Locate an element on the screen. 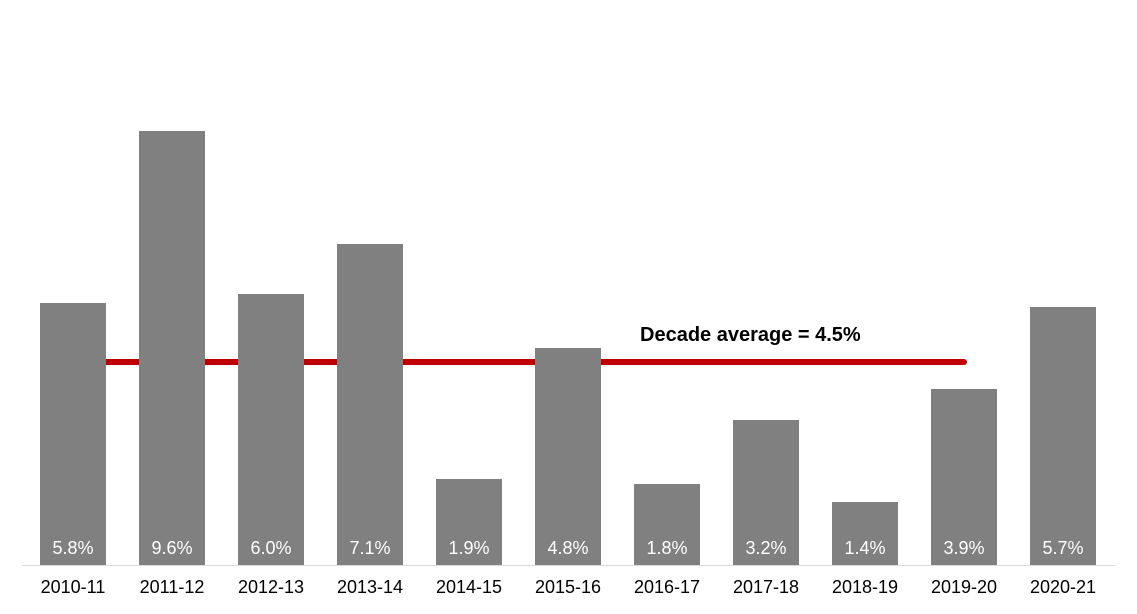 Image resolution: width=1137 pixels, height=614 pixels. x-axis-tick-label: 2010-11 is located at coordinates (73, 587).